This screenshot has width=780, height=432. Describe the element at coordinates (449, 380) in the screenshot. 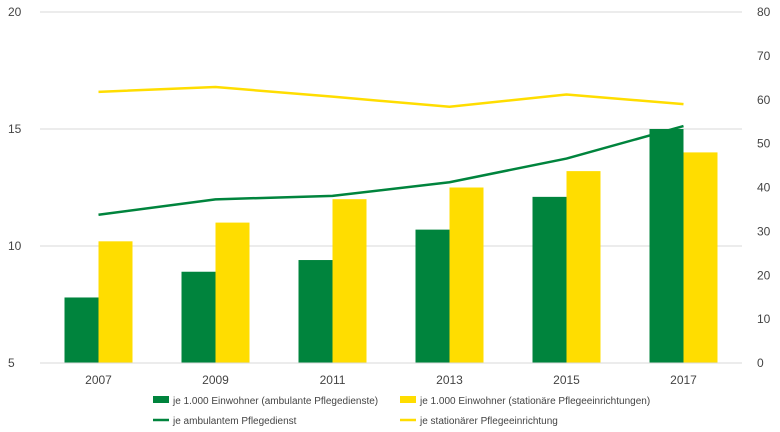

I see `x-tick-label: 2013` at that location.